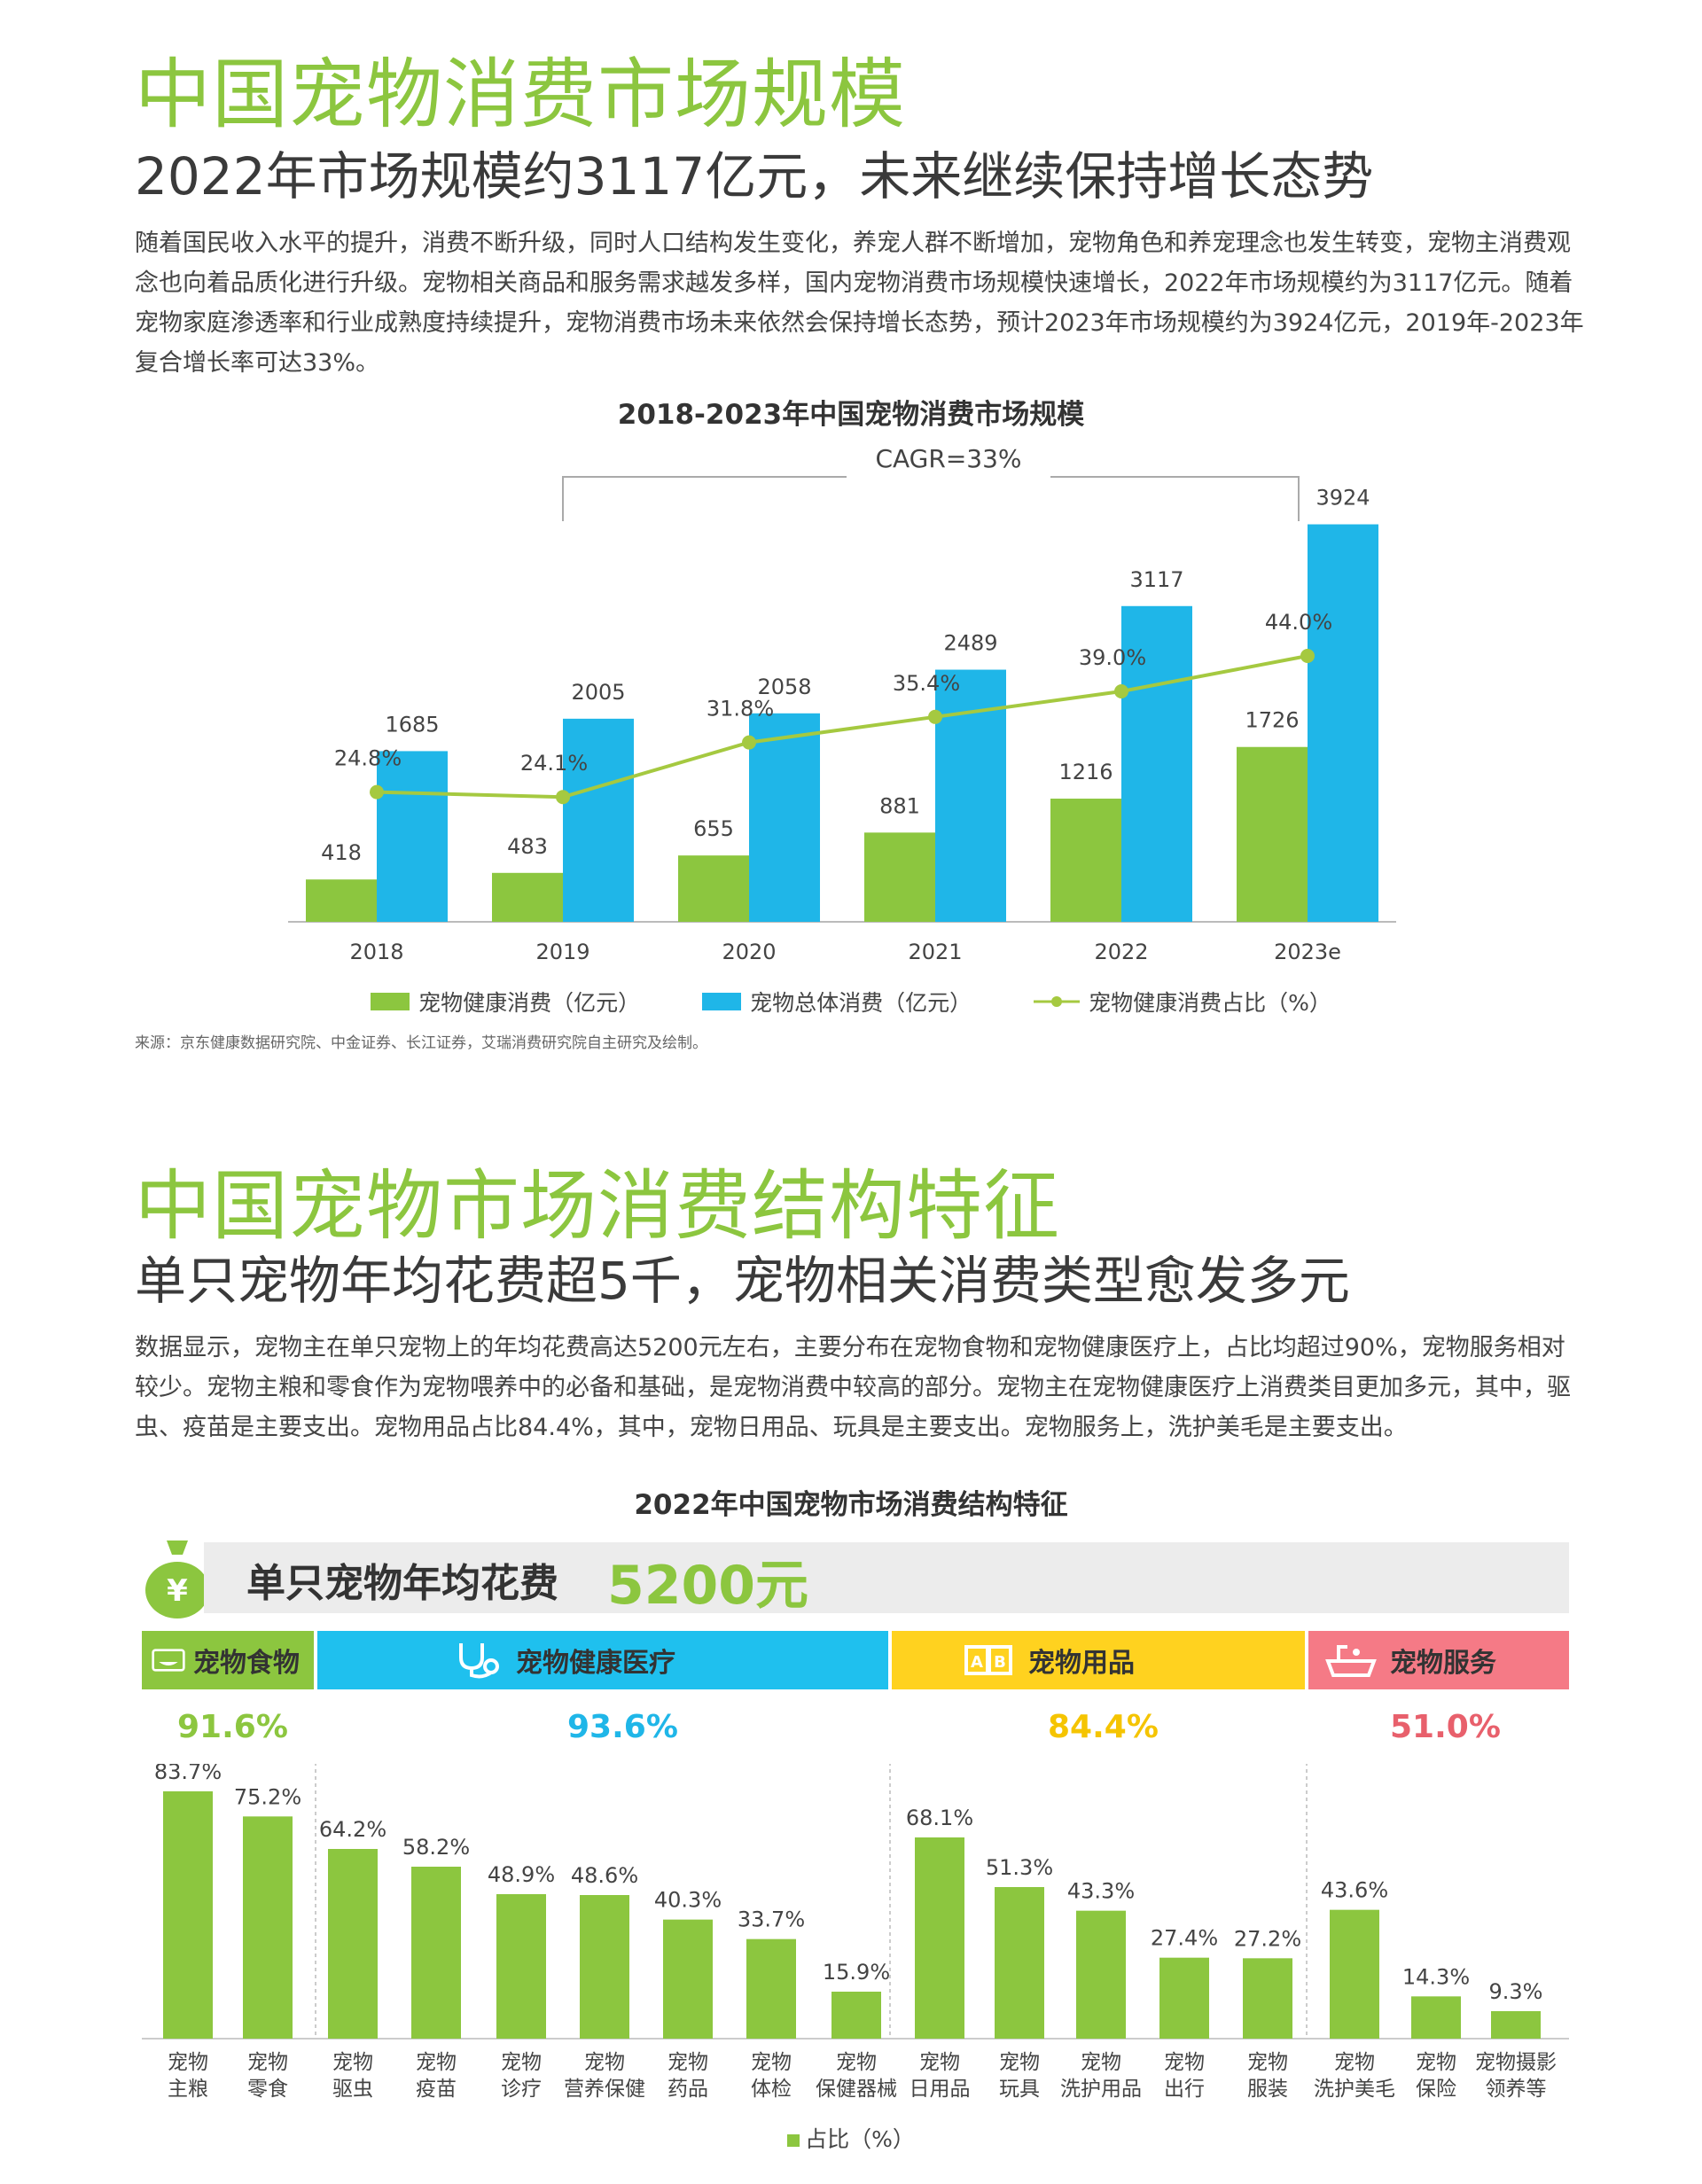  What do you see at coordinates (342, 852) in the screenshot?
I see `bar-health-label: 418` at bounding box center [342, 852].